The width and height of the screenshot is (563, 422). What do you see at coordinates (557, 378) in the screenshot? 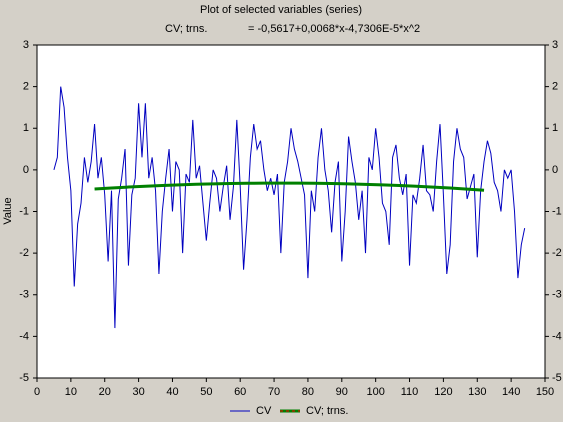
I see `y2-tick-label: -5` at bounding box center [557, 378].